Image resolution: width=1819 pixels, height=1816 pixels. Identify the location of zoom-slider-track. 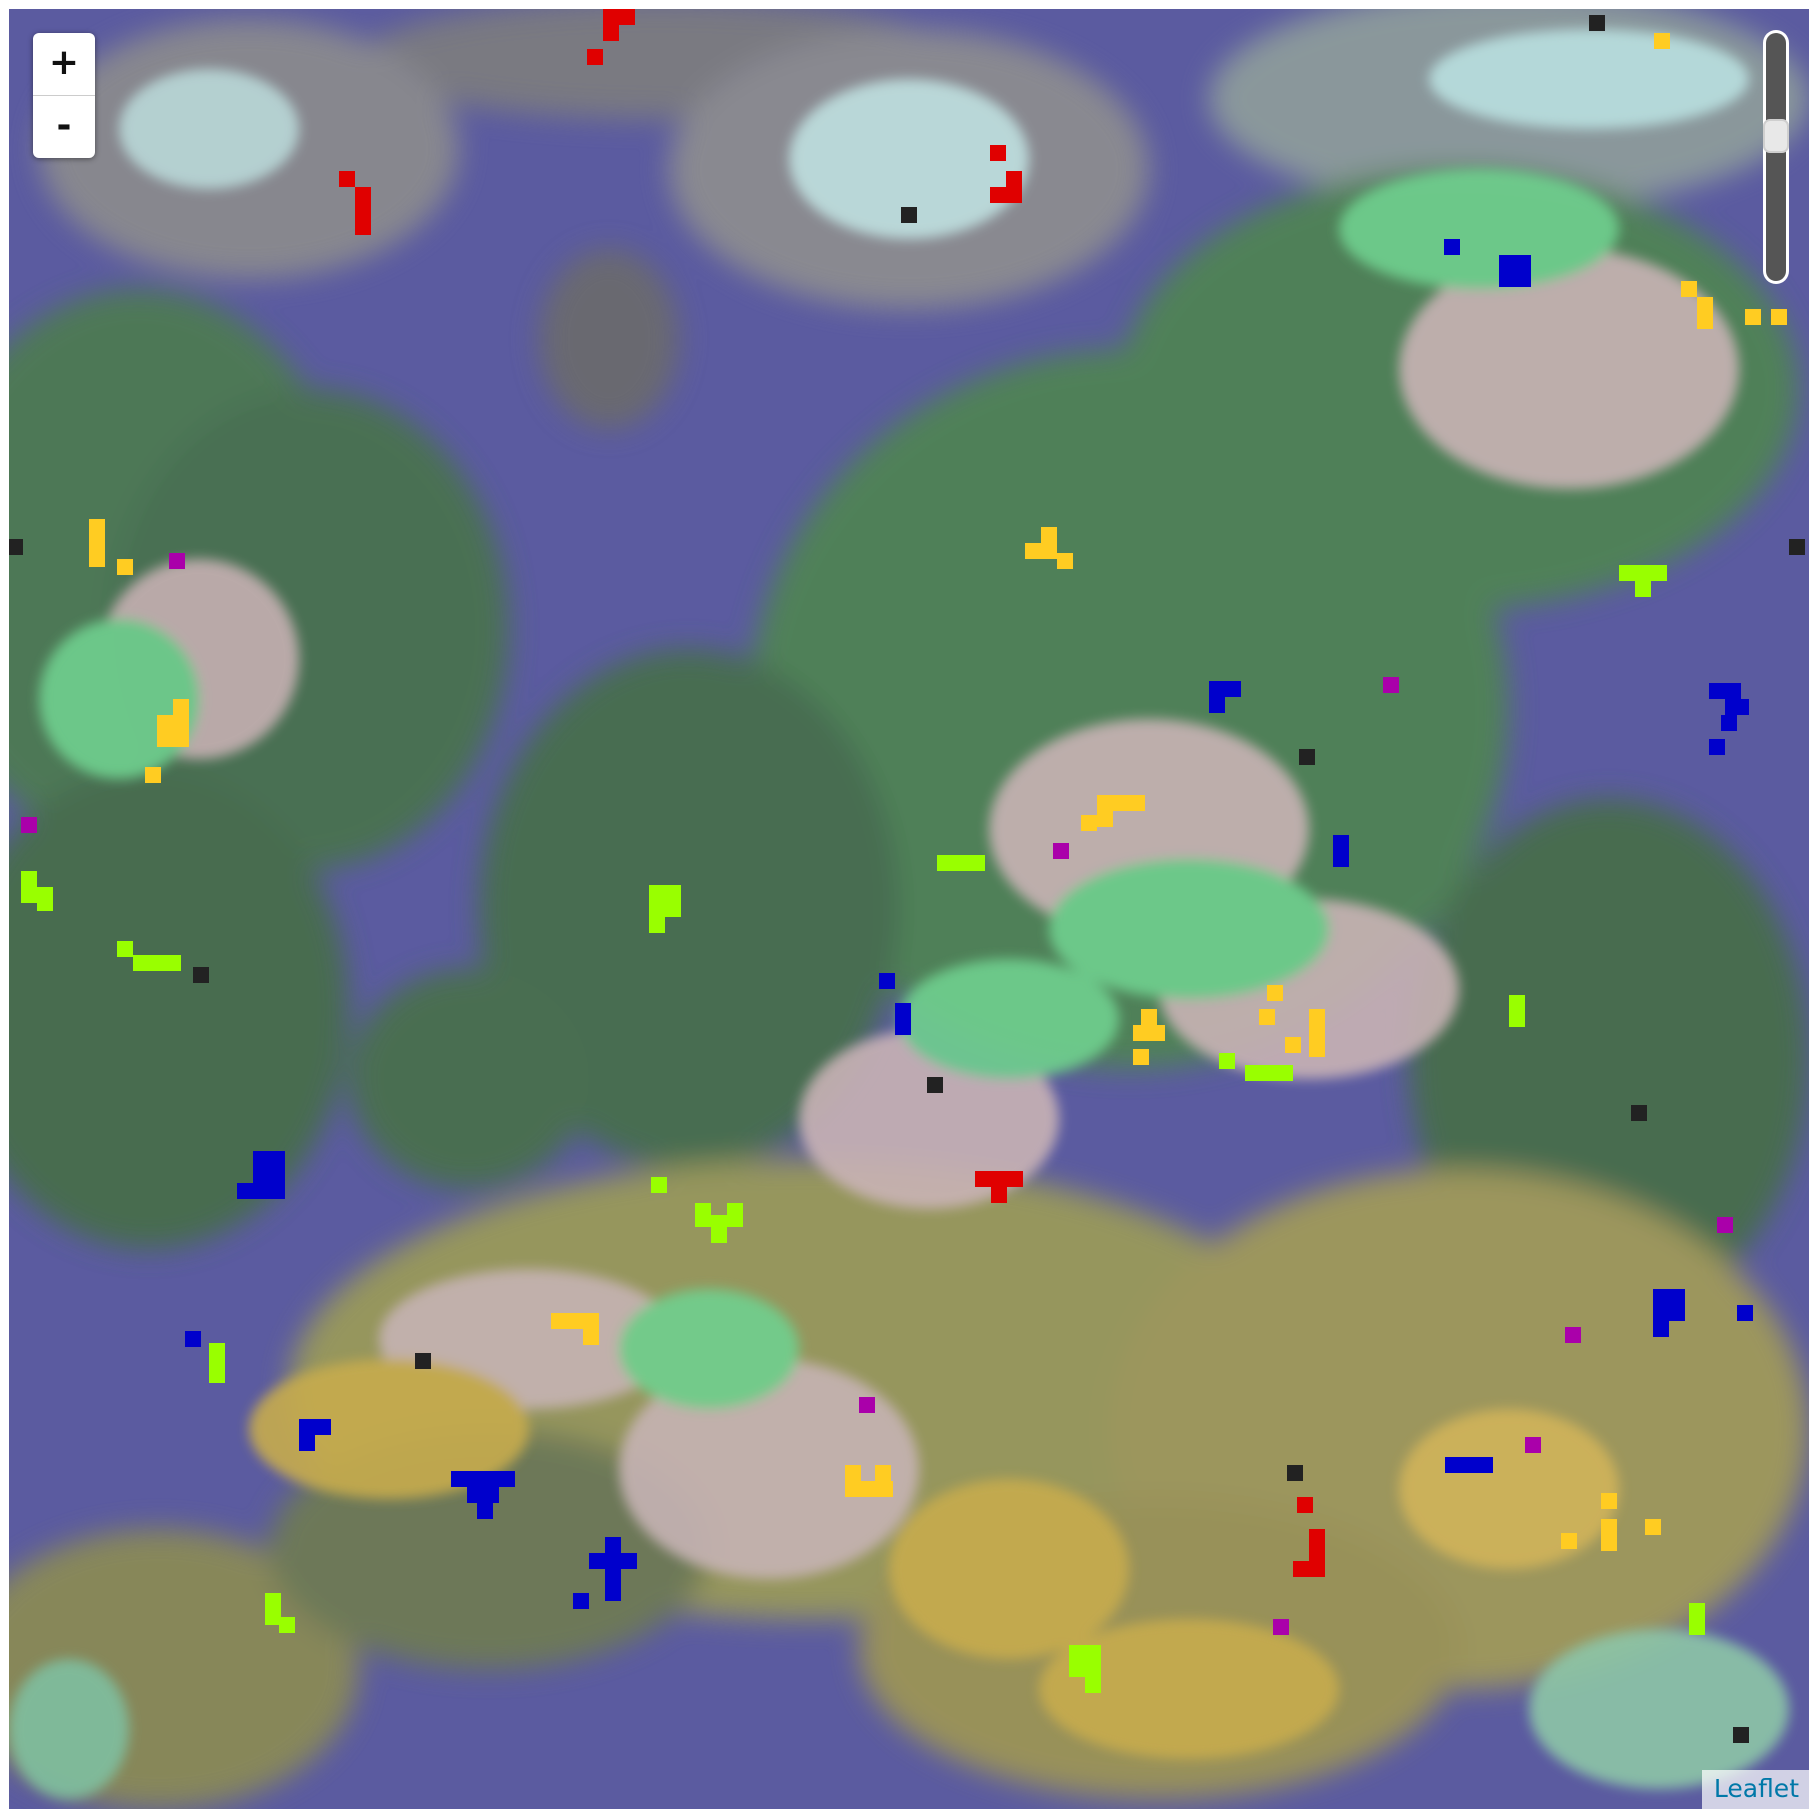
(1776, 157).